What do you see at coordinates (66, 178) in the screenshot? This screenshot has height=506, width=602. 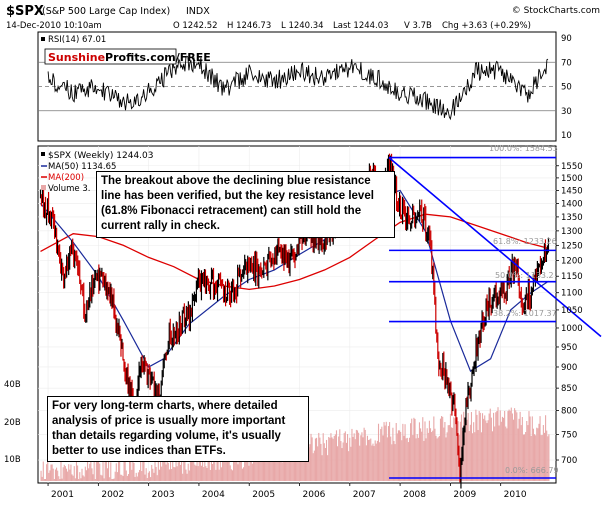 I see `ma200-legend: MA(200)` at bounding box center [66, 178].